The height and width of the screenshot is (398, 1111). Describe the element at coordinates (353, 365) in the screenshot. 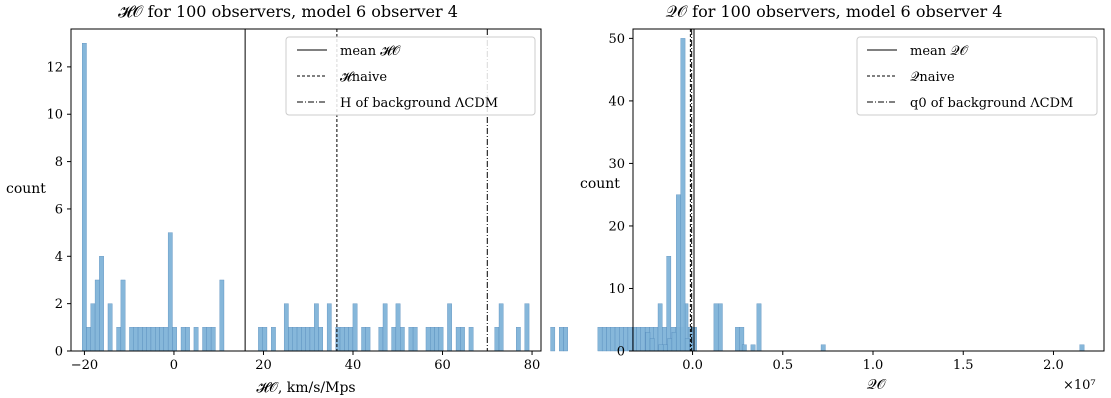

I see `left-x-tick-label: 40` at that location.